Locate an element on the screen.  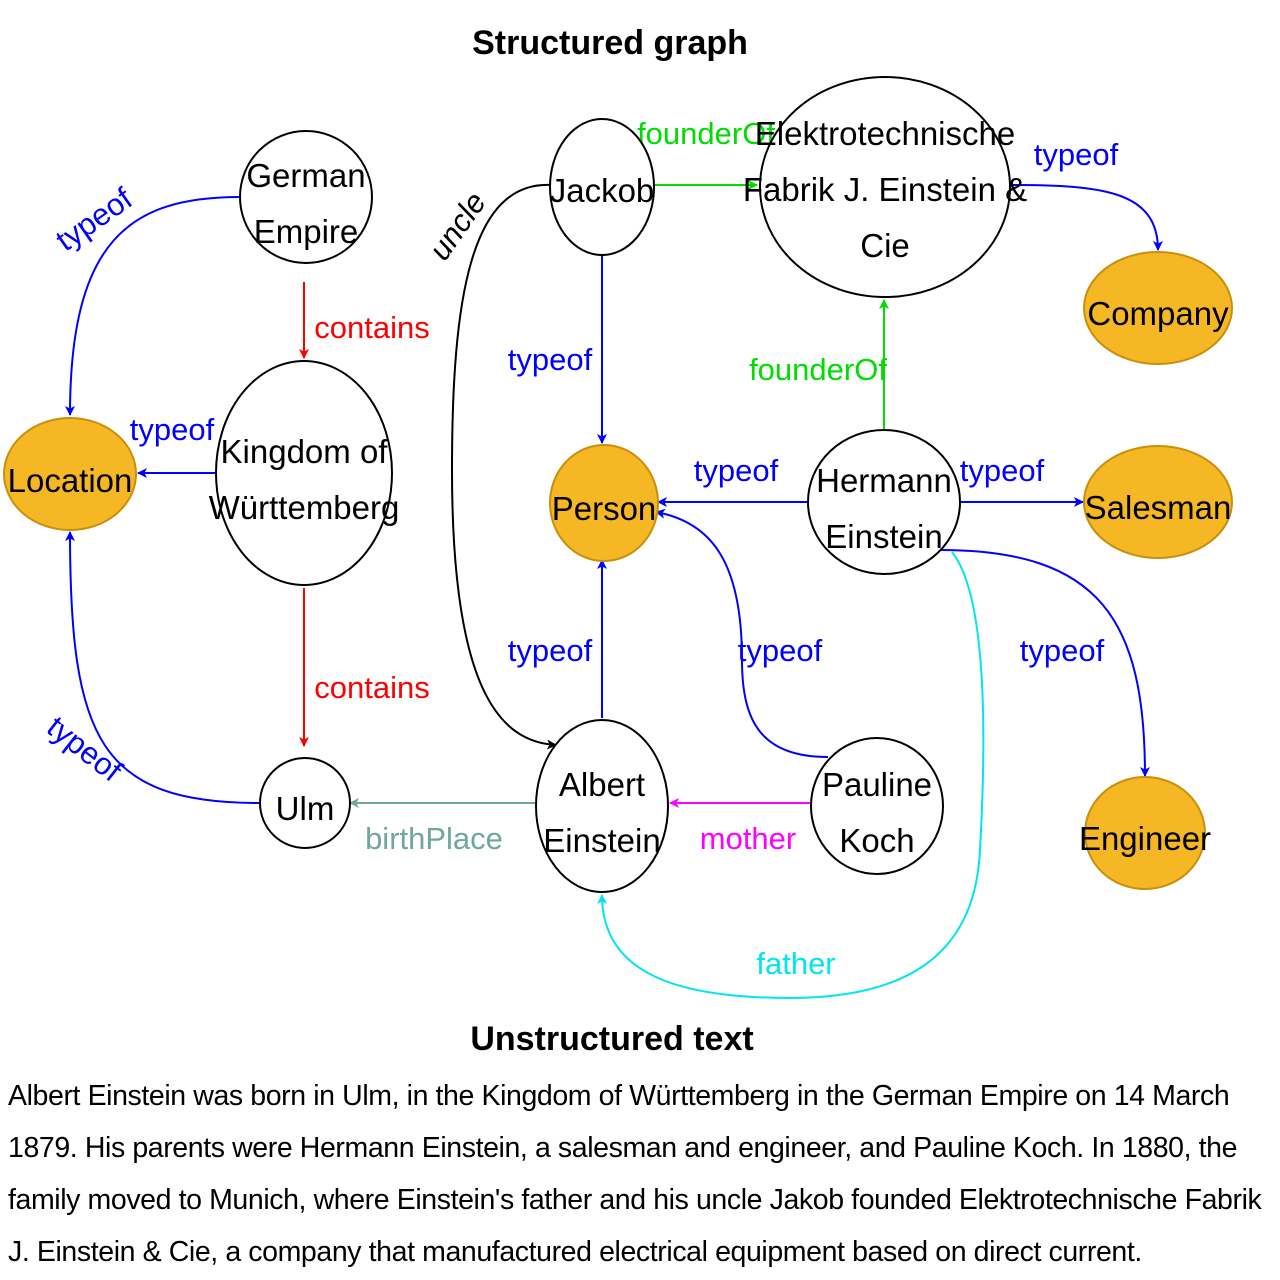
node-ulm: Ulm is located at coordinates (305, 803).